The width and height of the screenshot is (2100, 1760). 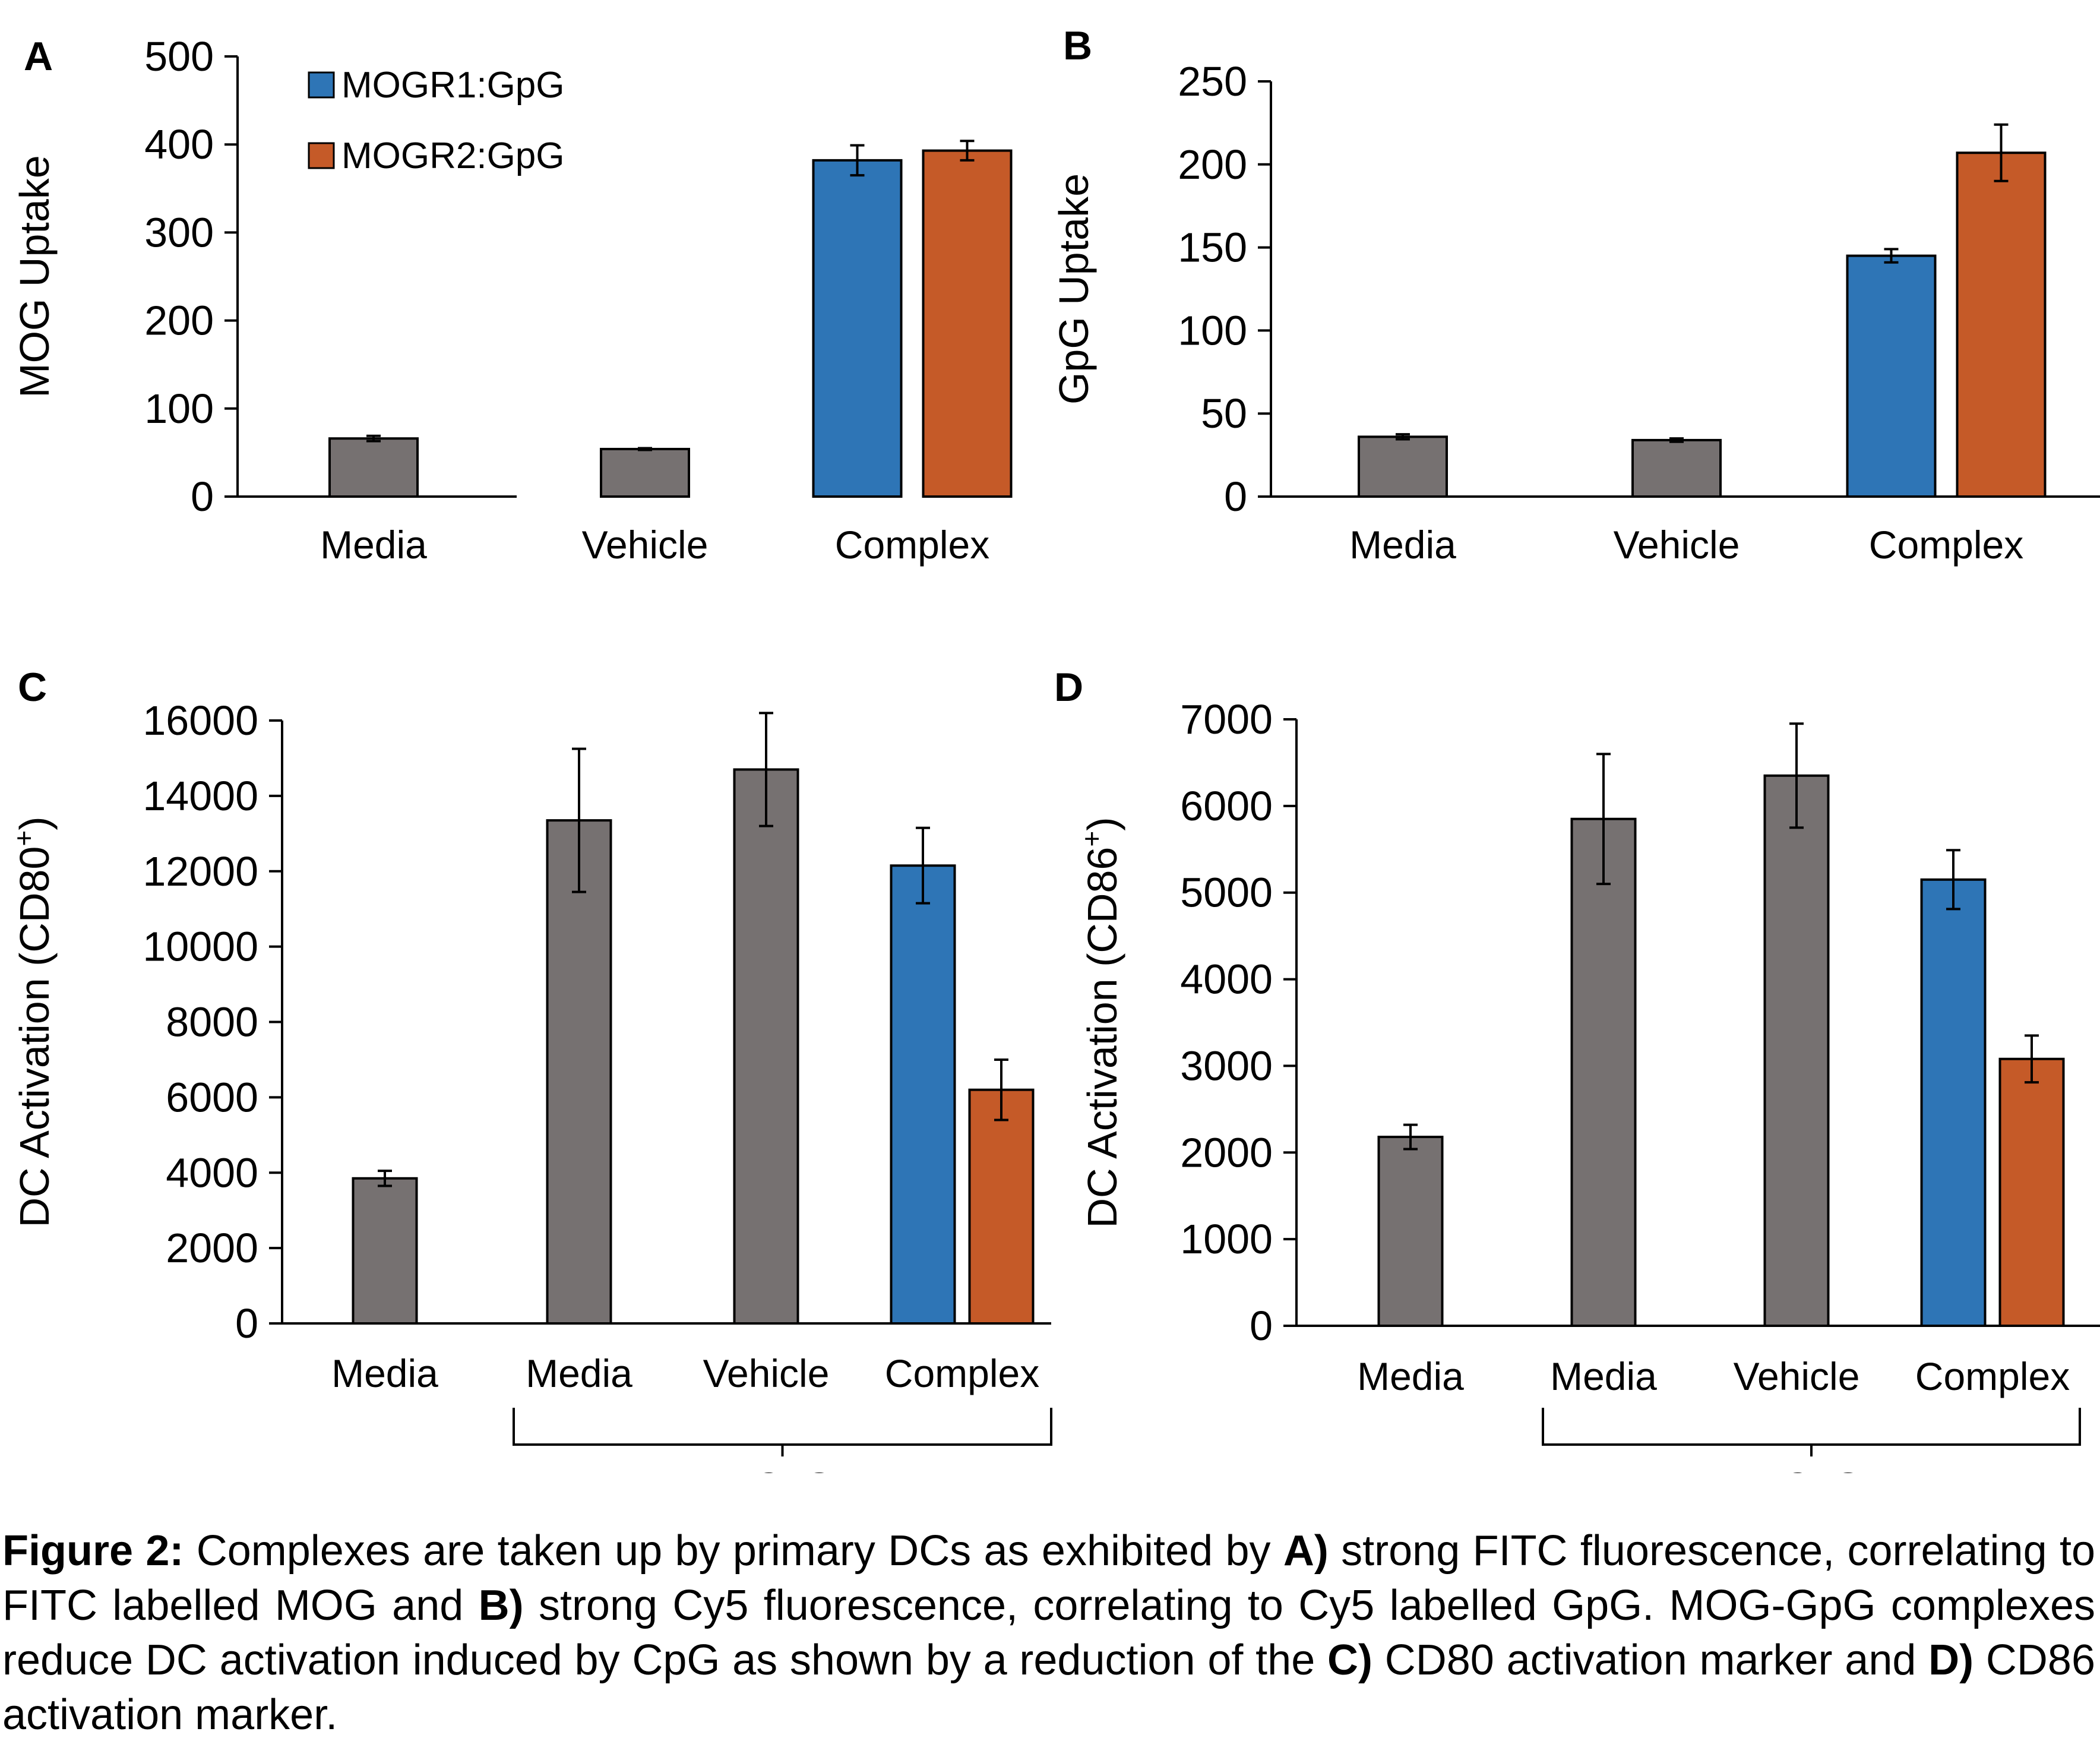 I want to click on y-axis-title: DC Activation (CD80+), so click(x=33, y=1022).